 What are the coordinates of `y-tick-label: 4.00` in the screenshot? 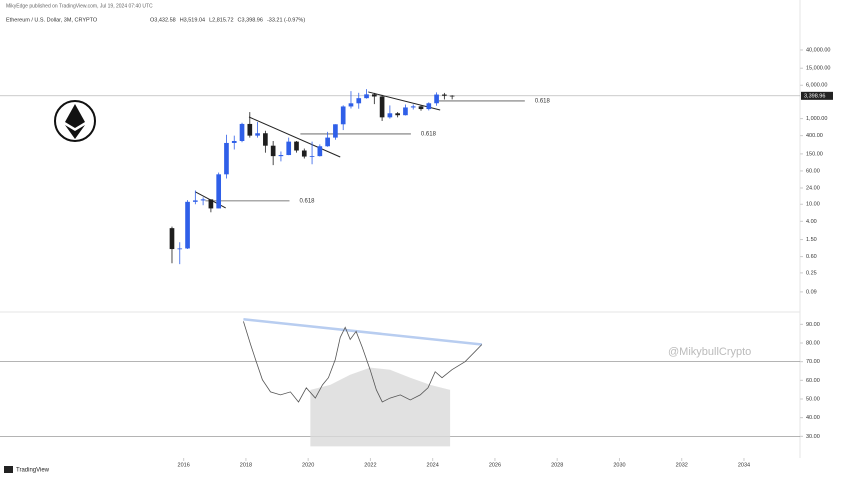 It's located at (811, 222).